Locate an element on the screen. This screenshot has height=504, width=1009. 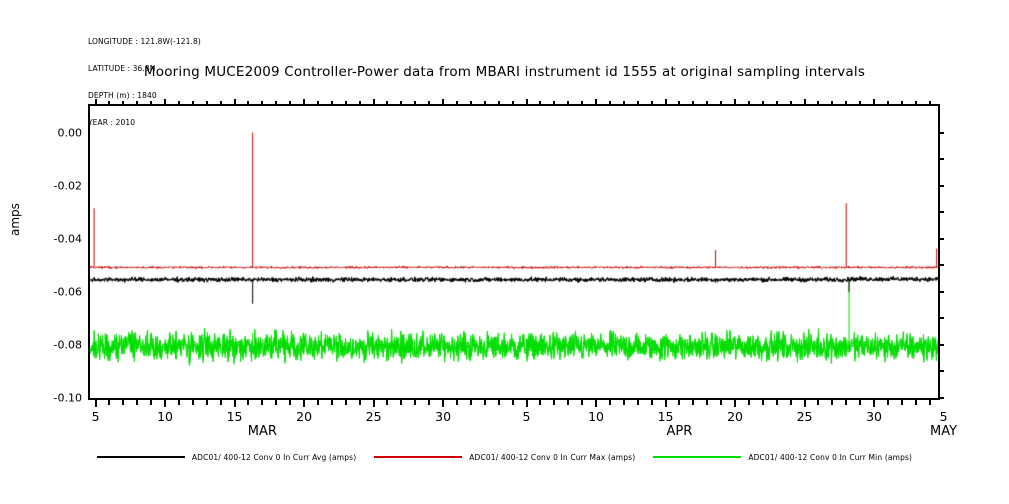
x-axis-ticks-top is located at coordinates (514, 102).